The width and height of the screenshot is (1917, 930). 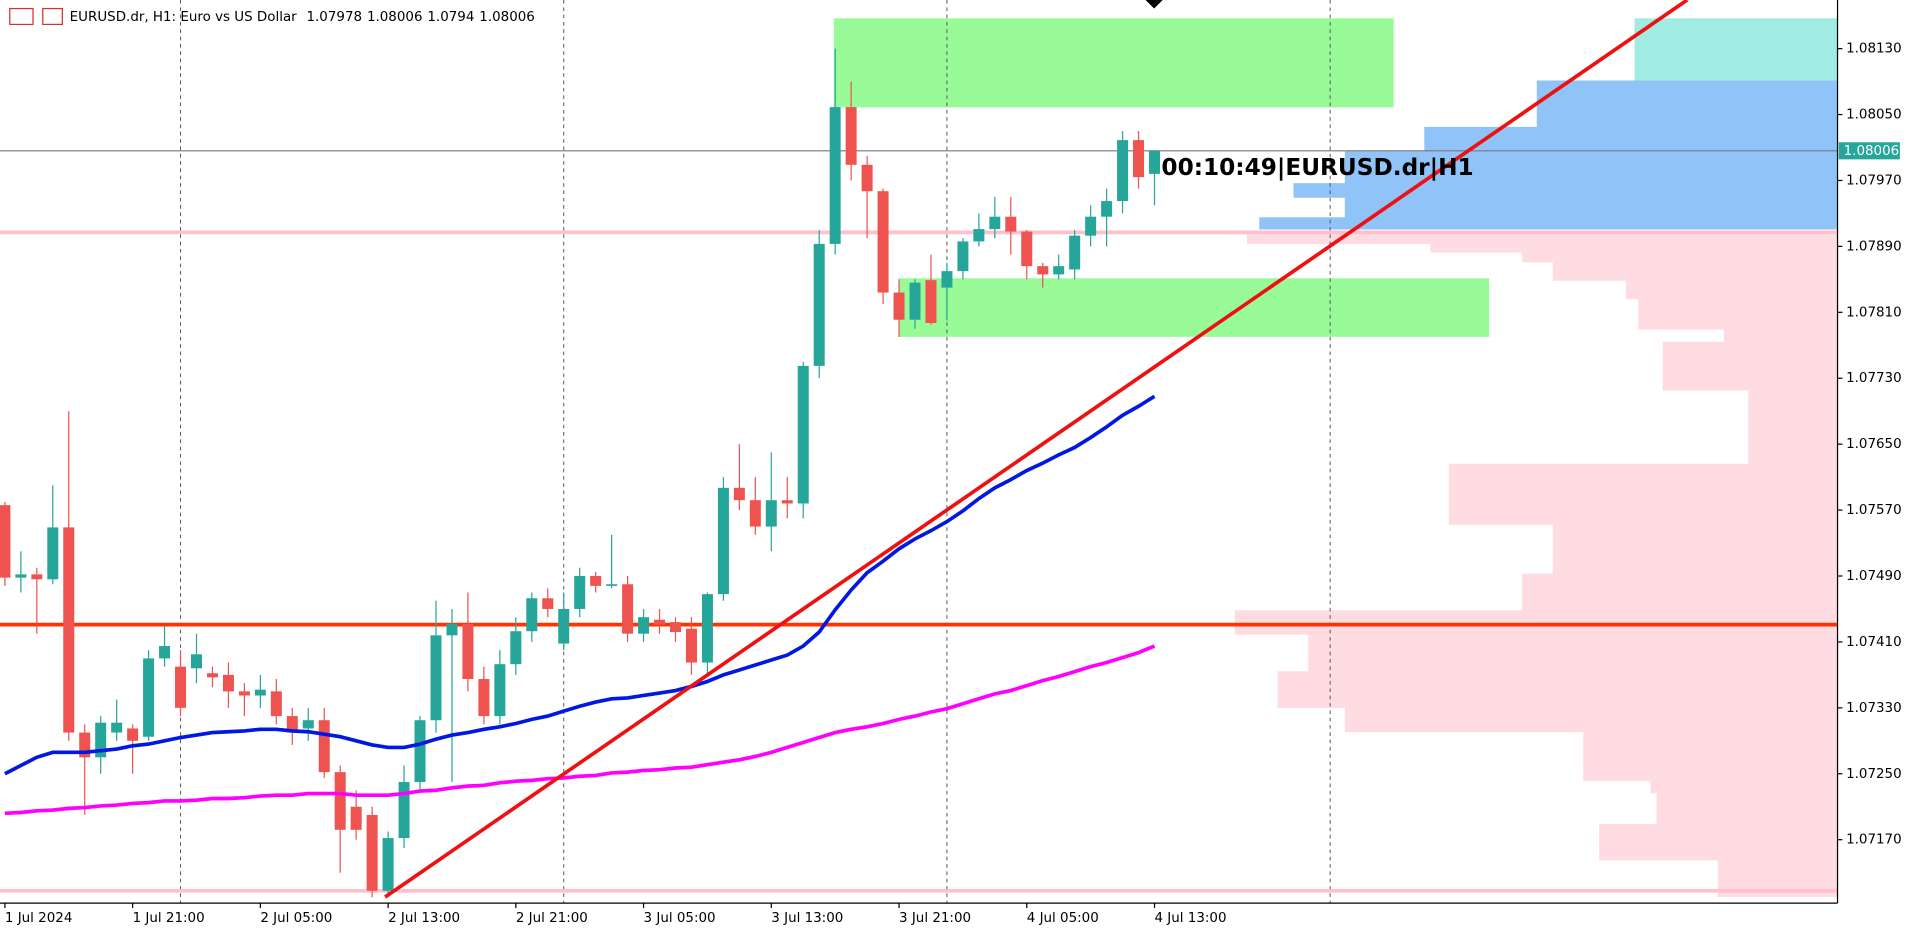 What do you see at coordinates (1154, 4) in the screenshot?
I see `period-marker` at bounding box center [1154, 4].